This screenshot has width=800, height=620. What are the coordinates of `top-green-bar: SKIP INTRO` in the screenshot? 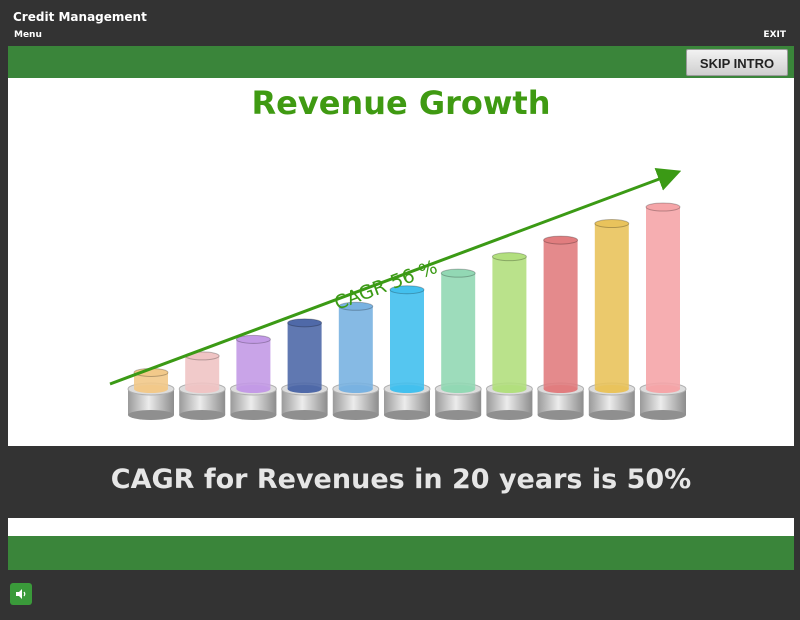 It's located at (401, 62).